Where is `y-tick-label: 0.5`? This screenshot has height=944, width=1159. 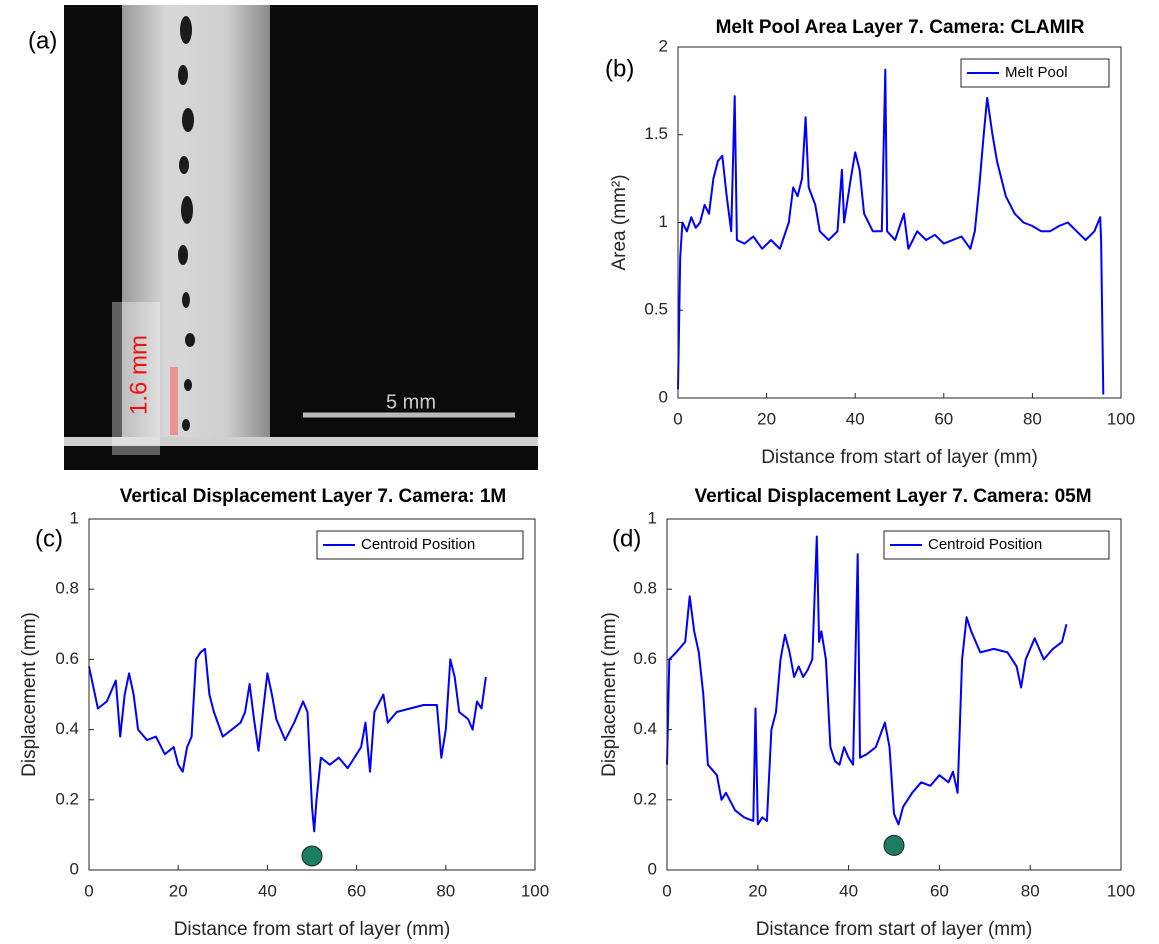 y-tick-label: 0.5 is located at coordinates (656, 309).